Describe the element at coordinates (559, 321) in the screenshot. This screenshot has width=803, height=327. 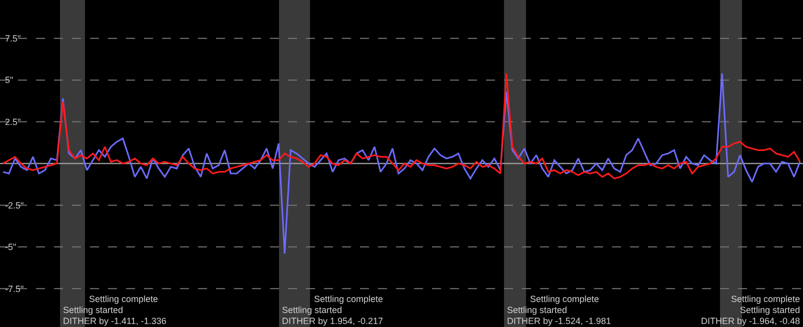
I see `annotation: DITHER by -1.524, -1.981` at that location.